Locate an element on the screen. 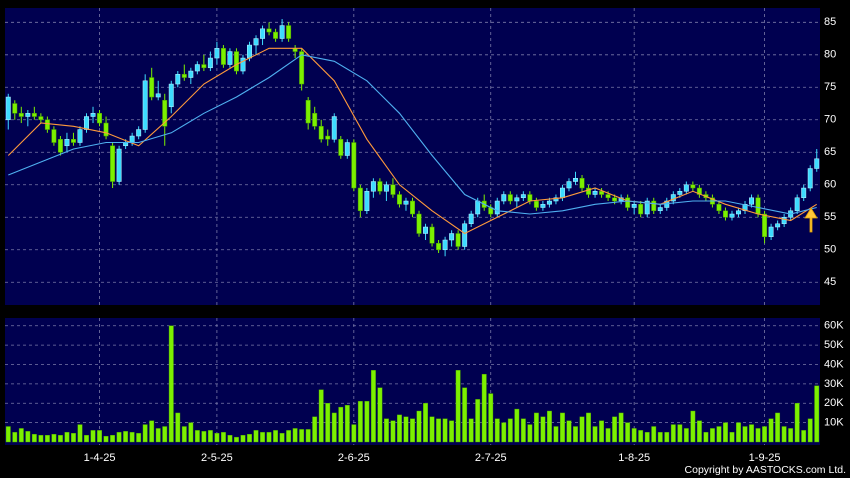  y-tick-label: 65 is located at coordinates (830, 152).